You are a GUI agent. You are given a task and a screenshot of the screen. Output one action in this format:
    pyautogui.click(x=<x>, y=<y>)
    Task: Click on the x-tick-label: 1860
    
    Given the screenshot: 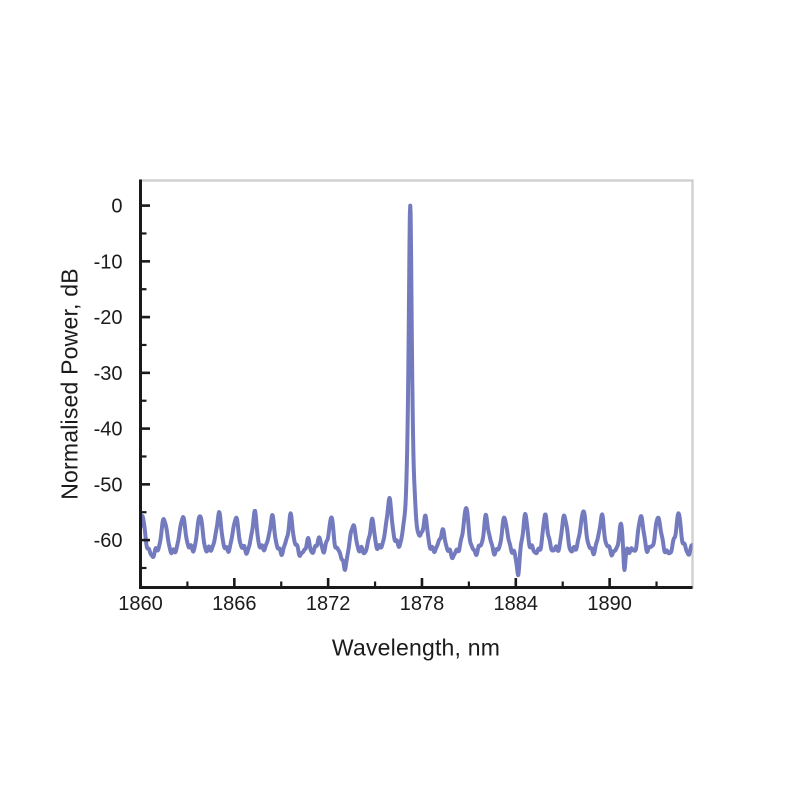 What is the action you would take?
    pyautogui.click(x=140, y=604)
    